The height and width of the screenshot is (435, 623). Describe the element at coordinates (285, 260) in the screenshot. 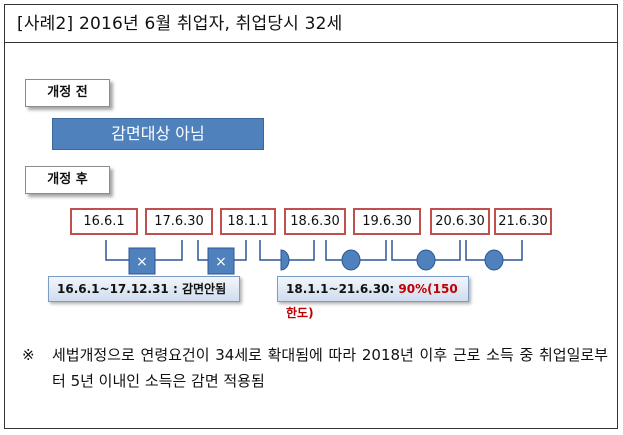

I see `half-circle-icon` at that location.